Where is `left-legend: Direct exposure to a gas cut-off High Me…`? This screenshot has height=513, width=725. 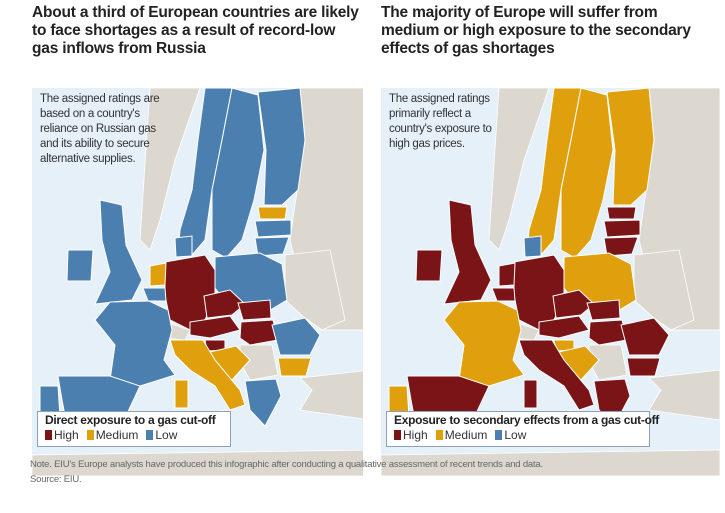 left-legend: Direct exposure to a gas cut-off High Me… is located at coordinates (134, 429).